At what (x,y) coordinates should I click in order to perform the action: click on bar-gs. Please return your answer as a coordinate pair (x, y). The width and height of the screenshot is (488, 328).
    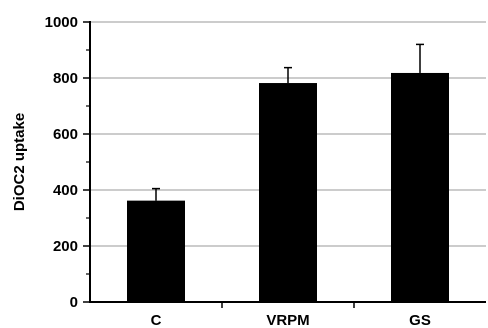
    Looking at the image, I should click on (420, 187).